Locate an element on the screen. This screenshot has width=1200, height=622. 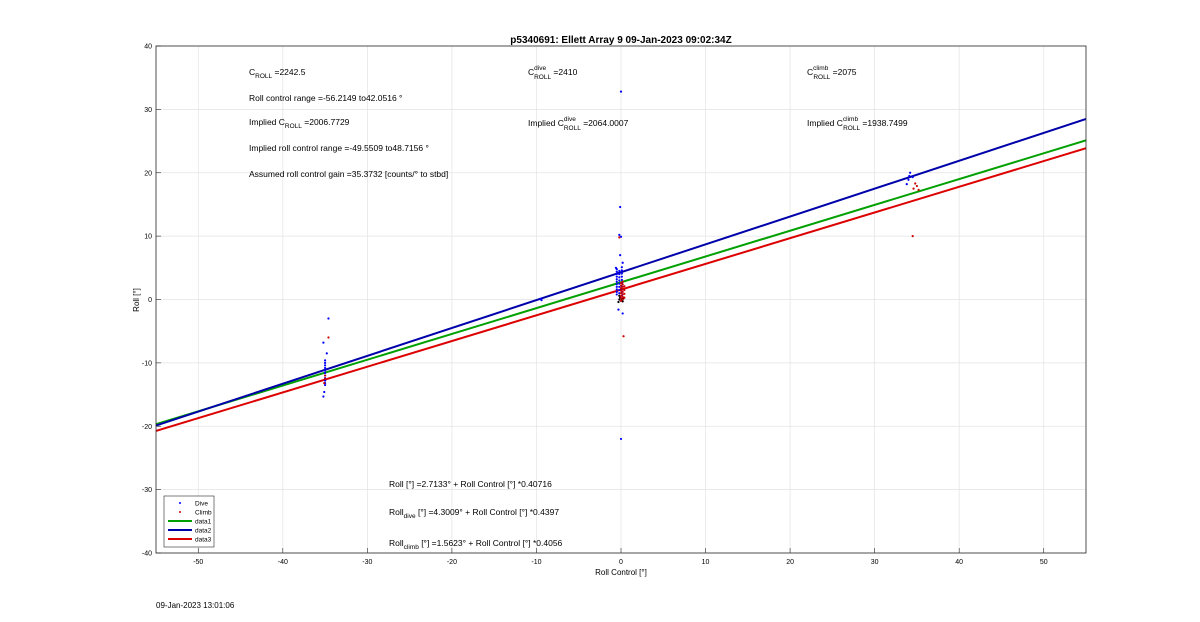
x-tick-label: 20 is located at coordinates (790, 562).